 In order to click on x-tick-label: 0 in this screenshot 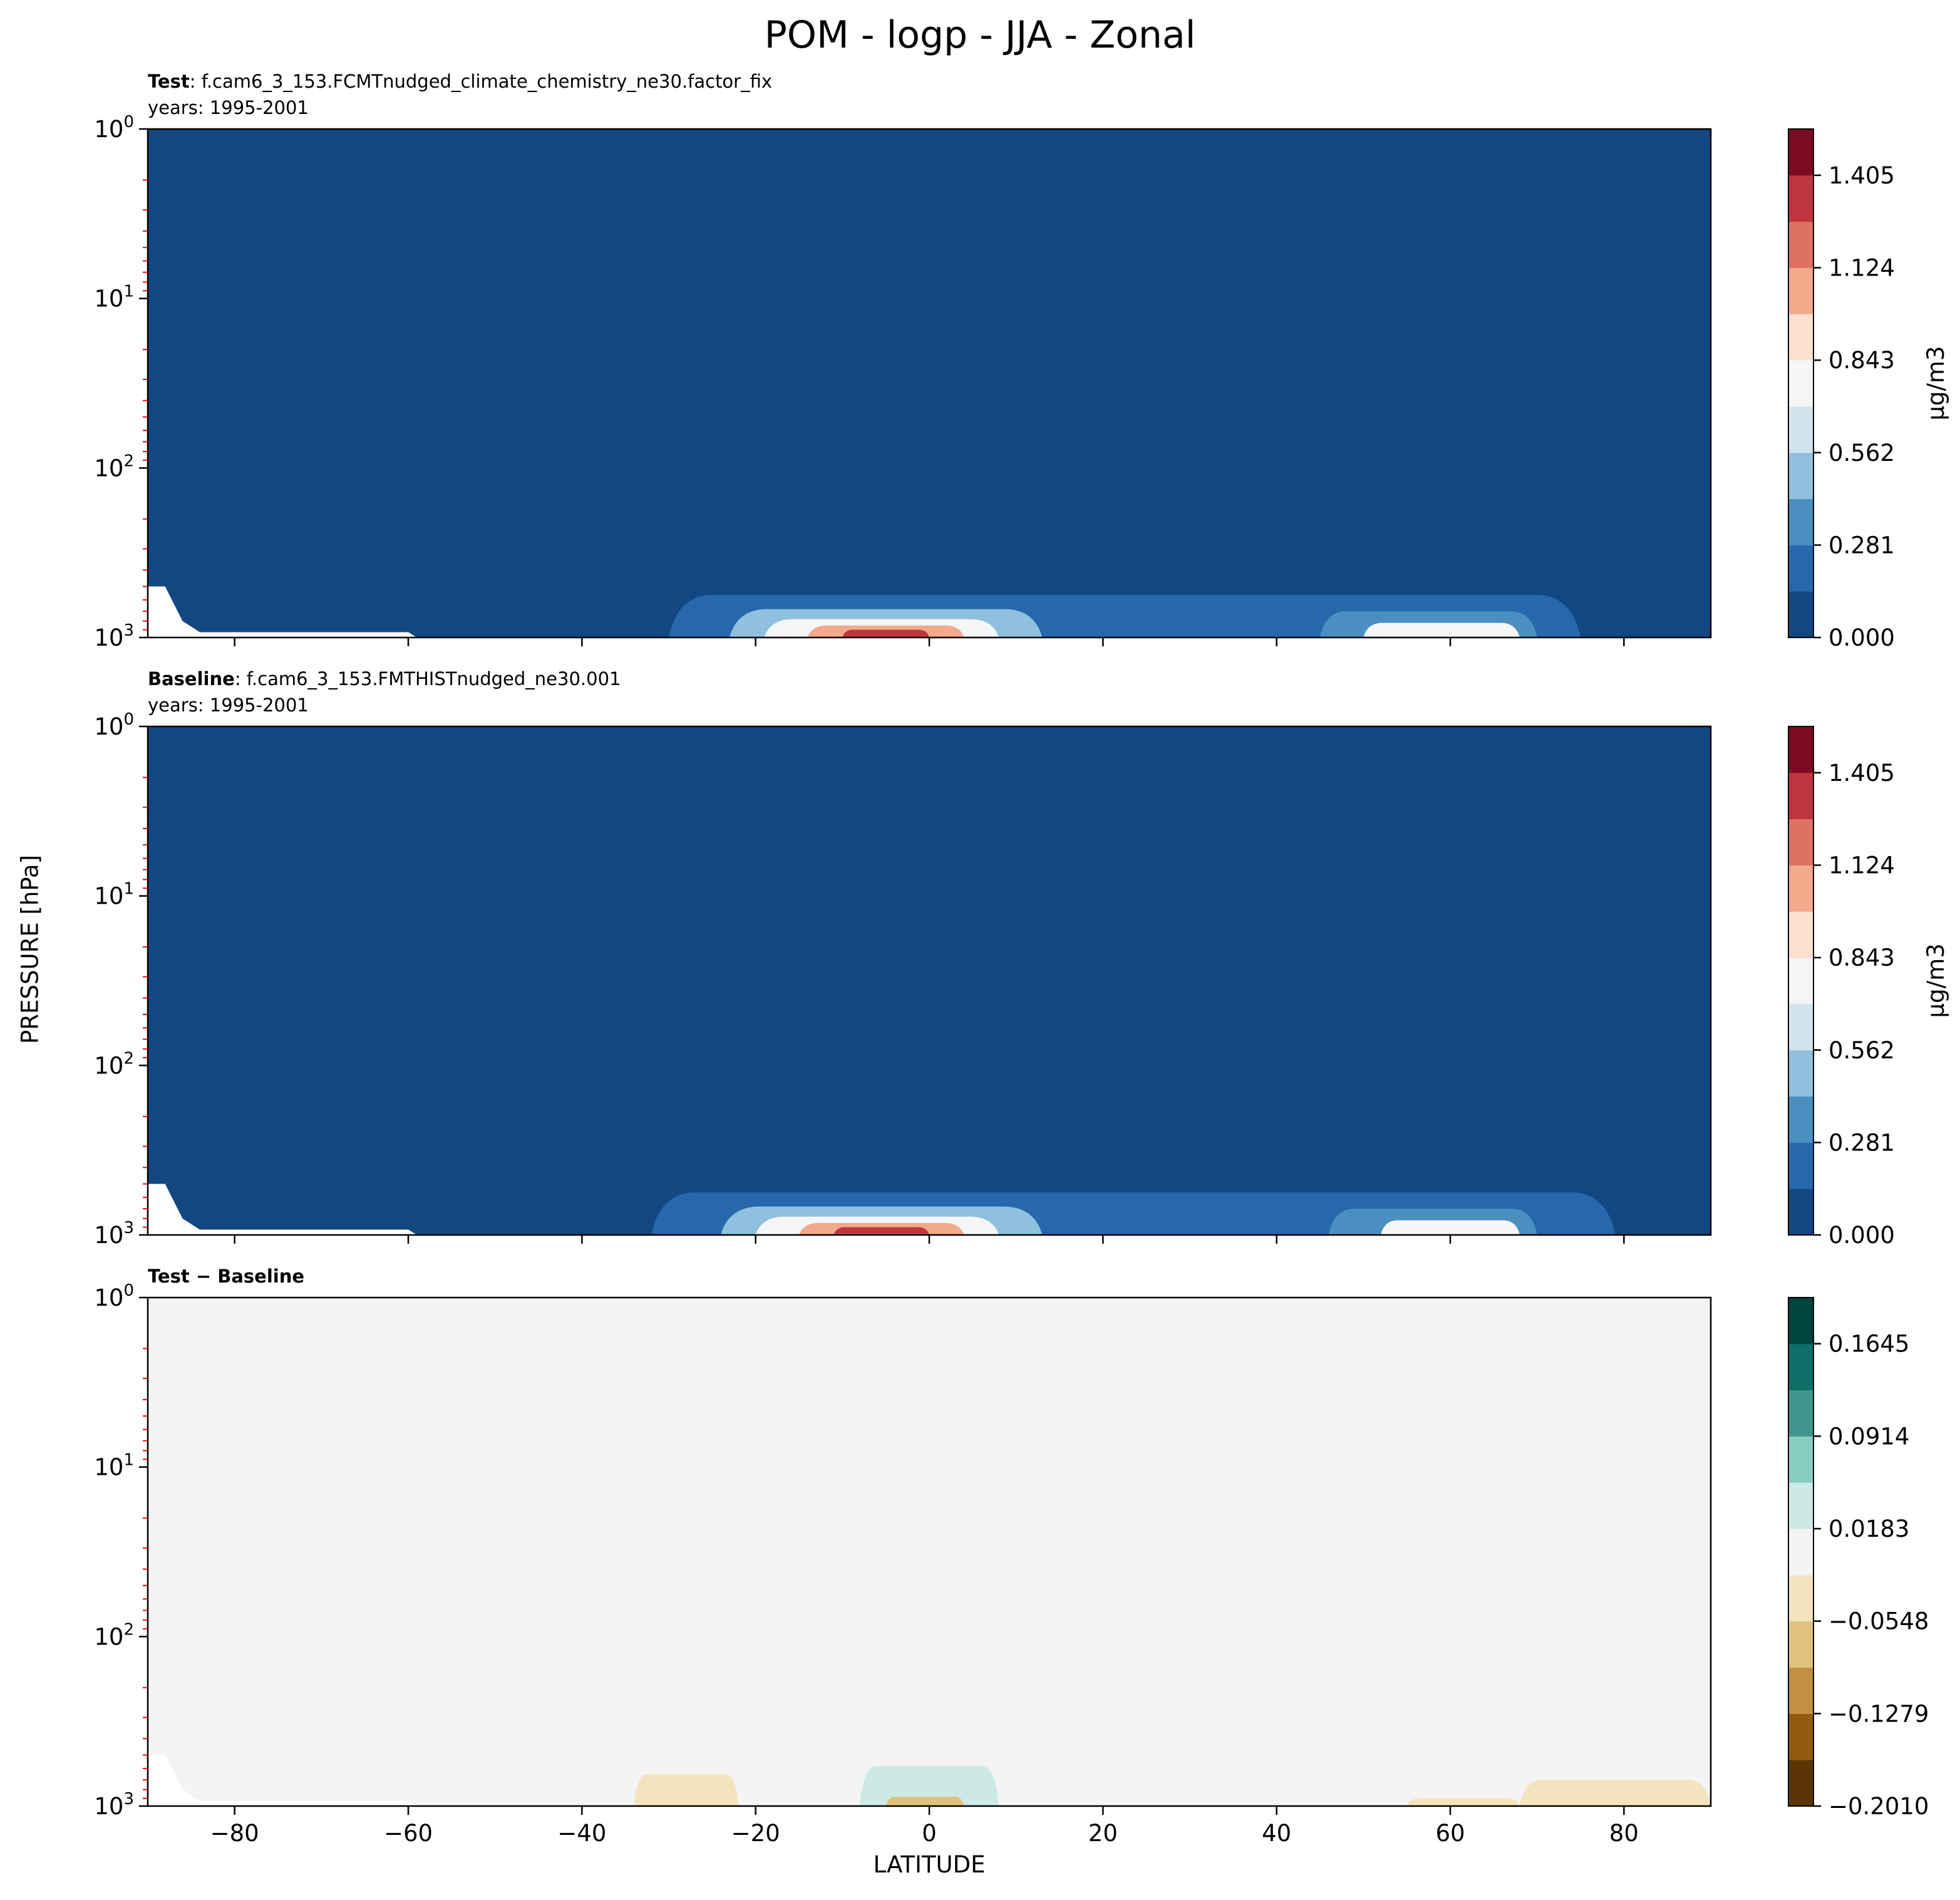, I will do `click(929, 1833)`.